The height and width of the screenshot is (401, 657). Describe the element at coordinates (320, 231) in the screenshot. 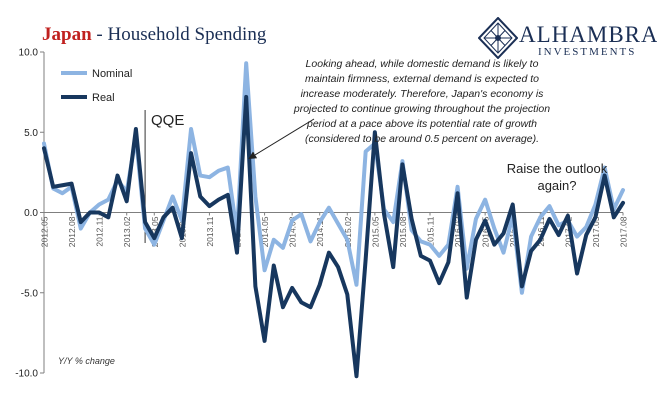

I see `x-tick-label: 2014.11` at that location.